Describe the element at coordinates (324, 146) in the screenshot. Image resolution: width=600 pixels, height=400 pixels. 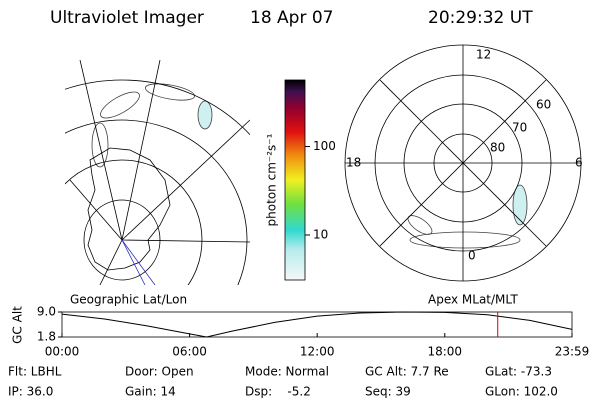
I see `colorbar-tick-label: 100` at that location.